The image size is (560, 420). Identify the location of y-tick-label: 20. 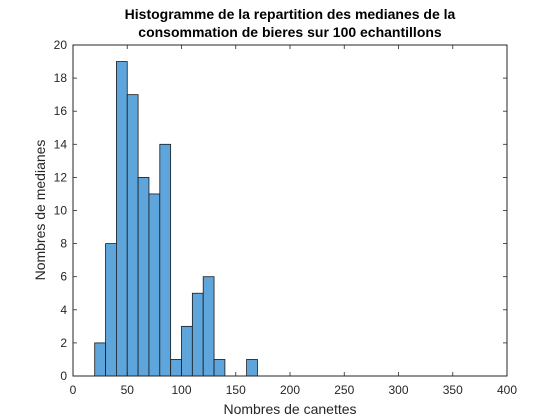
(61, 45).